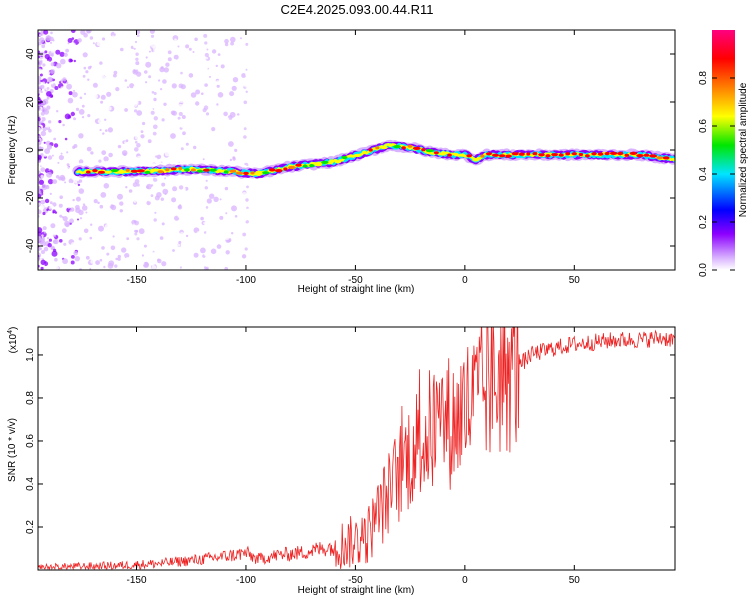  What do you see at coordinates (703, 270) in the screenshot?
I see `colorbar-tick-label: 0.0` at bounding box center [703, 270].